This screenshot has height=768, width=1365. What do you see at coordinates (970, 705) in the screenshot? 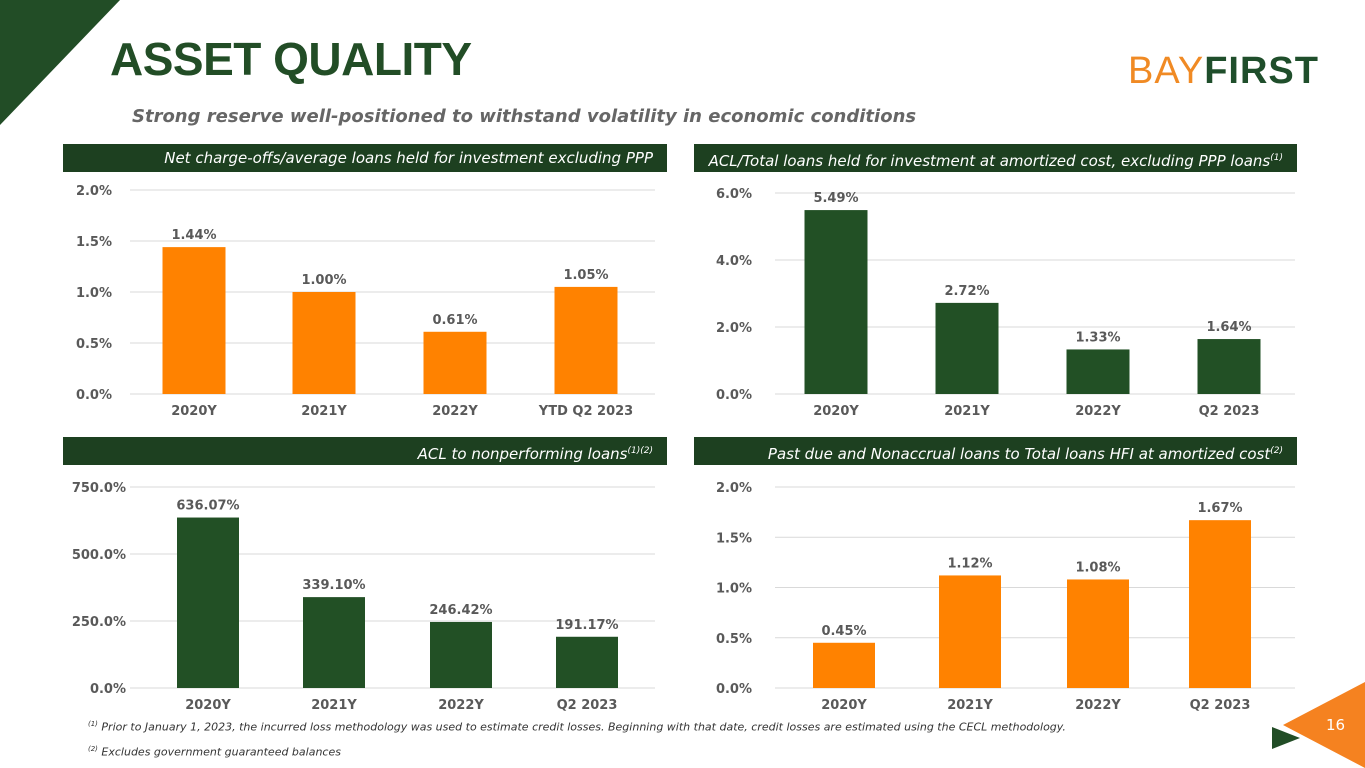
I see `chart-4-xtick: 2021Y` at bounding box center [970, 705].